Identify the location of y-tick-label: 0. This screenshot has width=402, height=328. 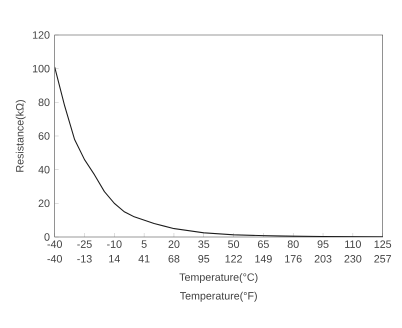
(47, 237).